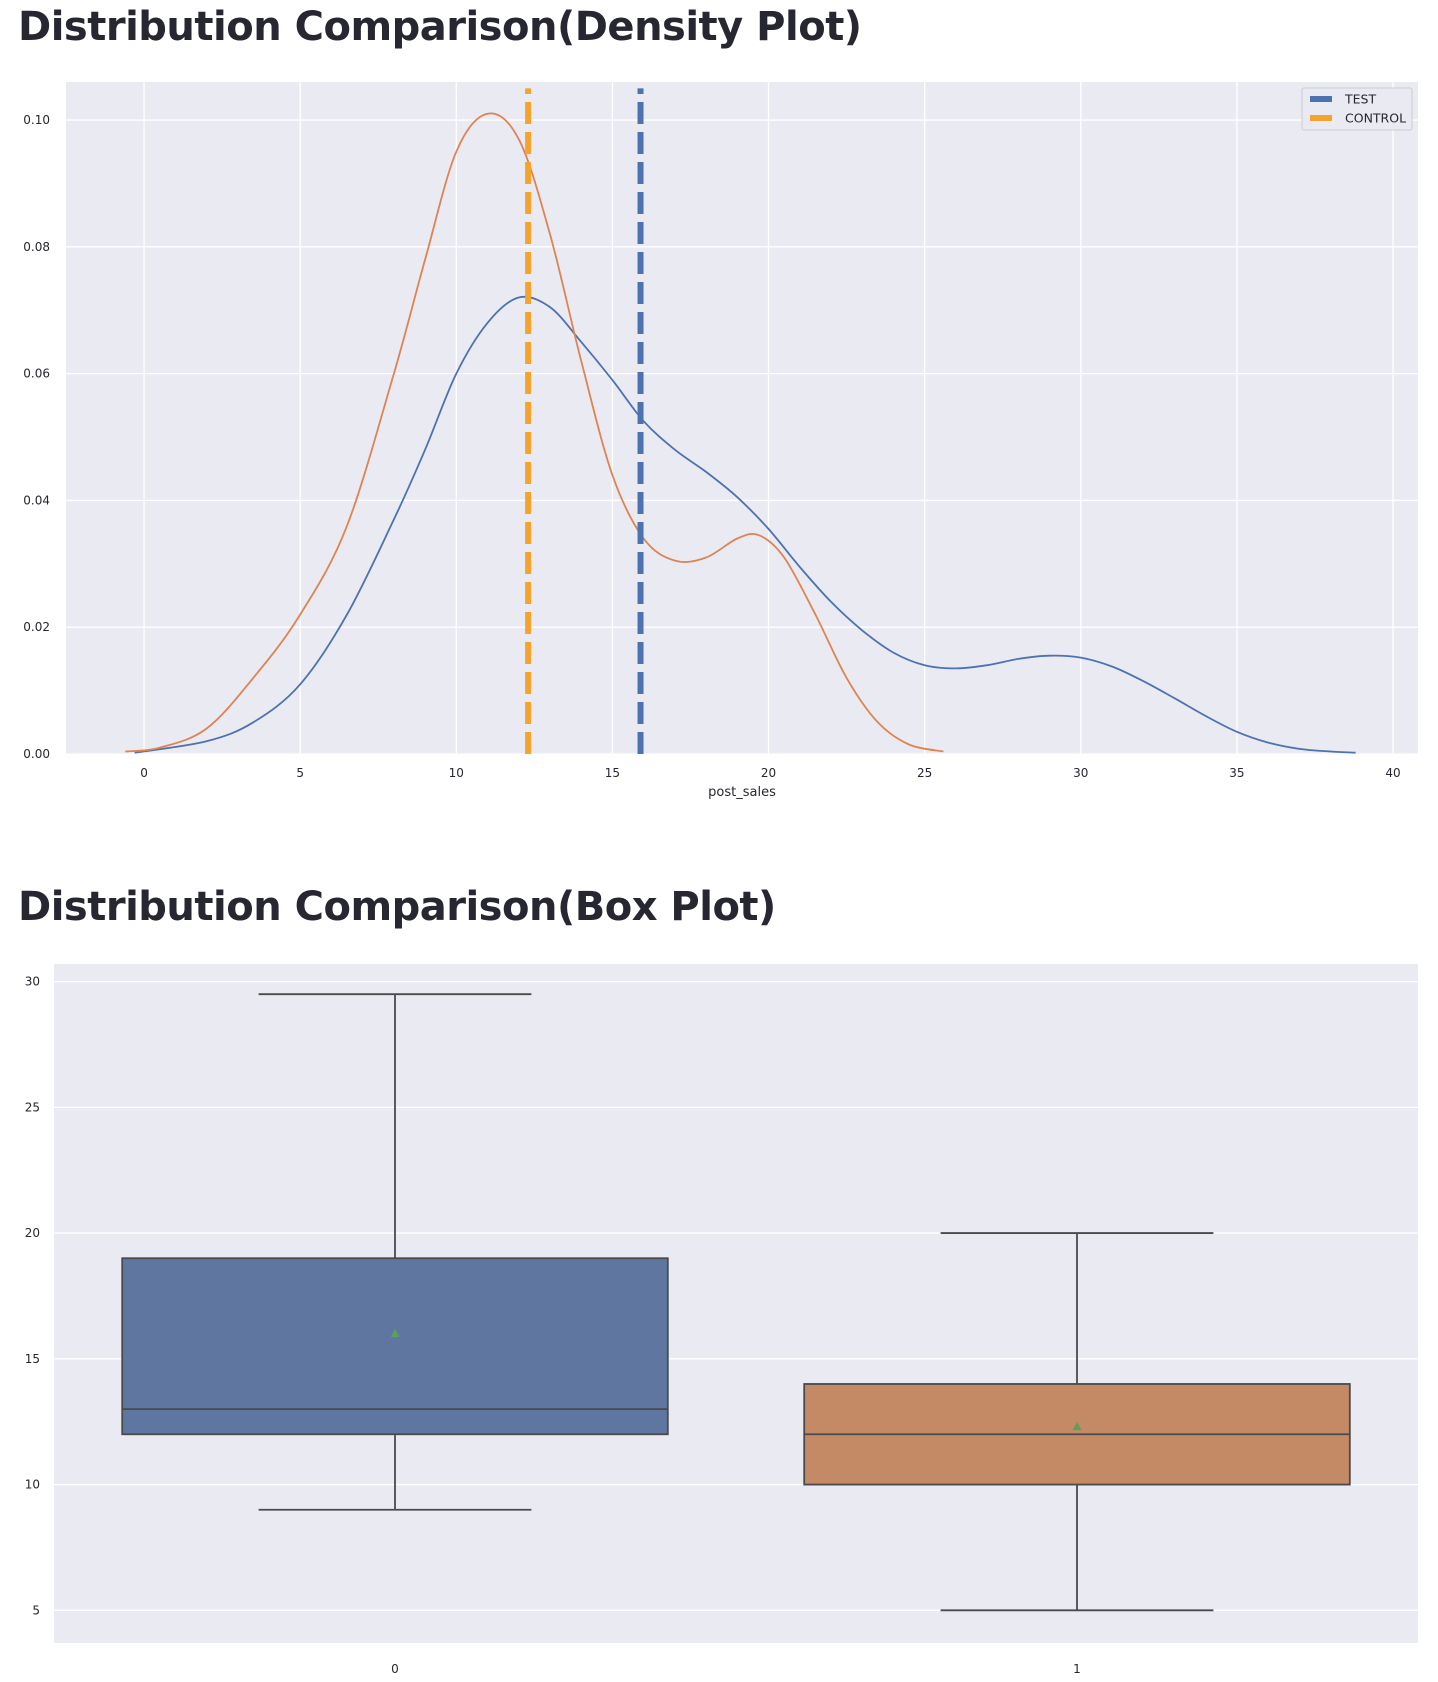 This screenshot has width=1438, height=1682. Describe the element at coordinates (36, 754) in the screenshot. I see `y-tick-label: 0.00` at that location.